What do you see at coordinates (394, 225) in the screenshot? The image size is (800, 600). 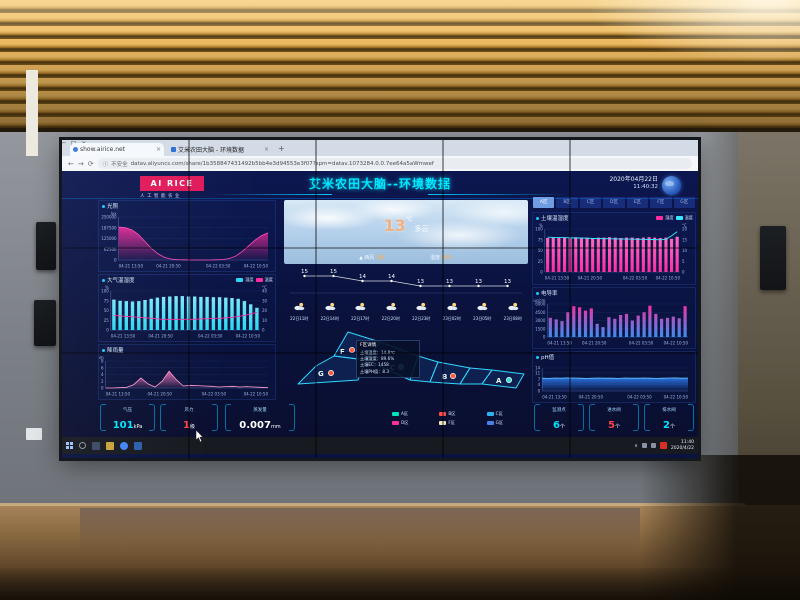 I see `current-temperature: 13` at bounding box center [394, 225].